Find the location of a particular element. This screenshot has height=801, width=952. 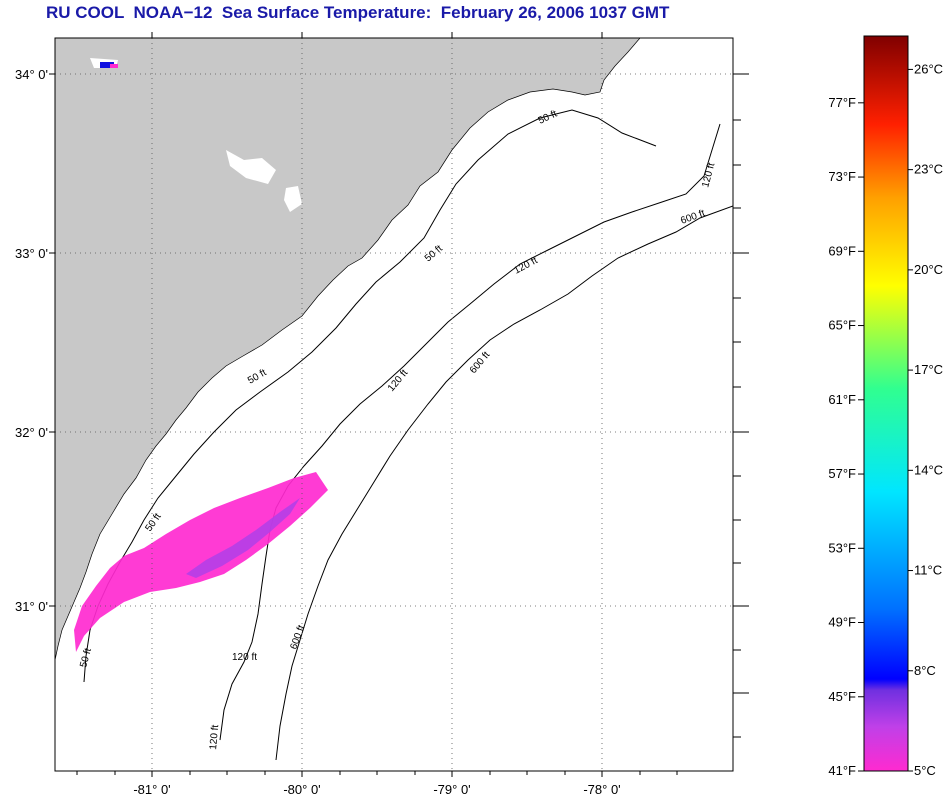

sst-data-swath is located at coordinates (201, 562).